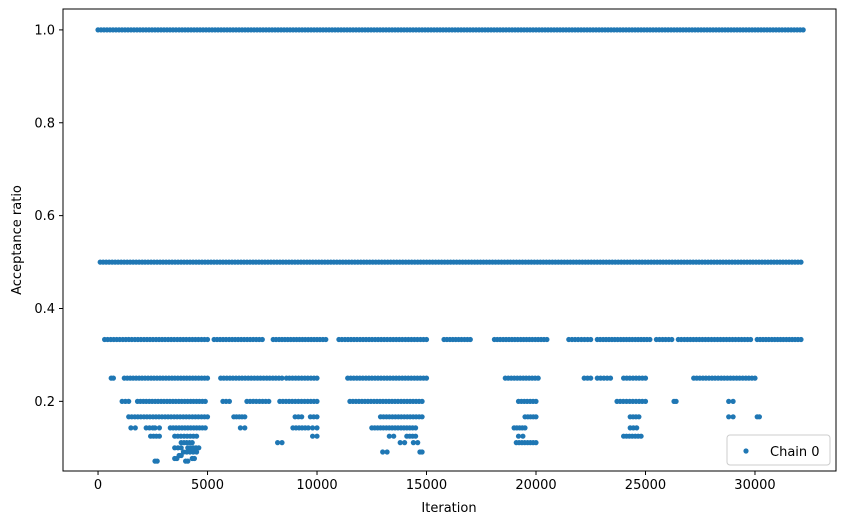 This screenshot has width=846, height=525. I want to click on y-tick-label: 0.2, so click(44, 402).